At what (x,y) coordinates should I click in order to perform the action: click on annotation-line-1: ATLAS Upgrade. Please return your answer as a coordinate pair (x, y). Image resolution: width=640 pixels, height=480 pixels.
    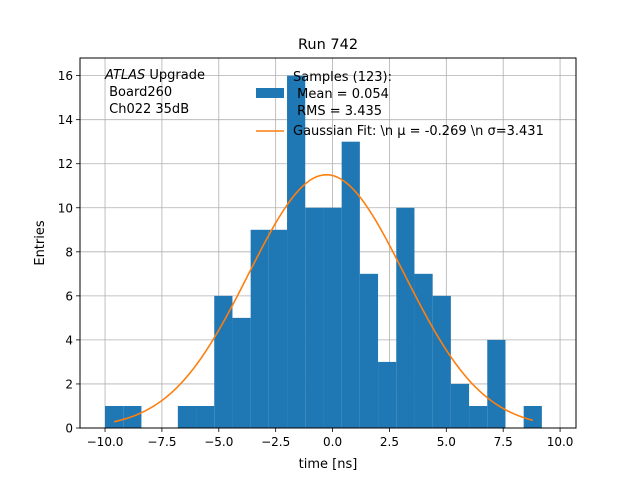
    Looking at the image, I should click on (154, 75).